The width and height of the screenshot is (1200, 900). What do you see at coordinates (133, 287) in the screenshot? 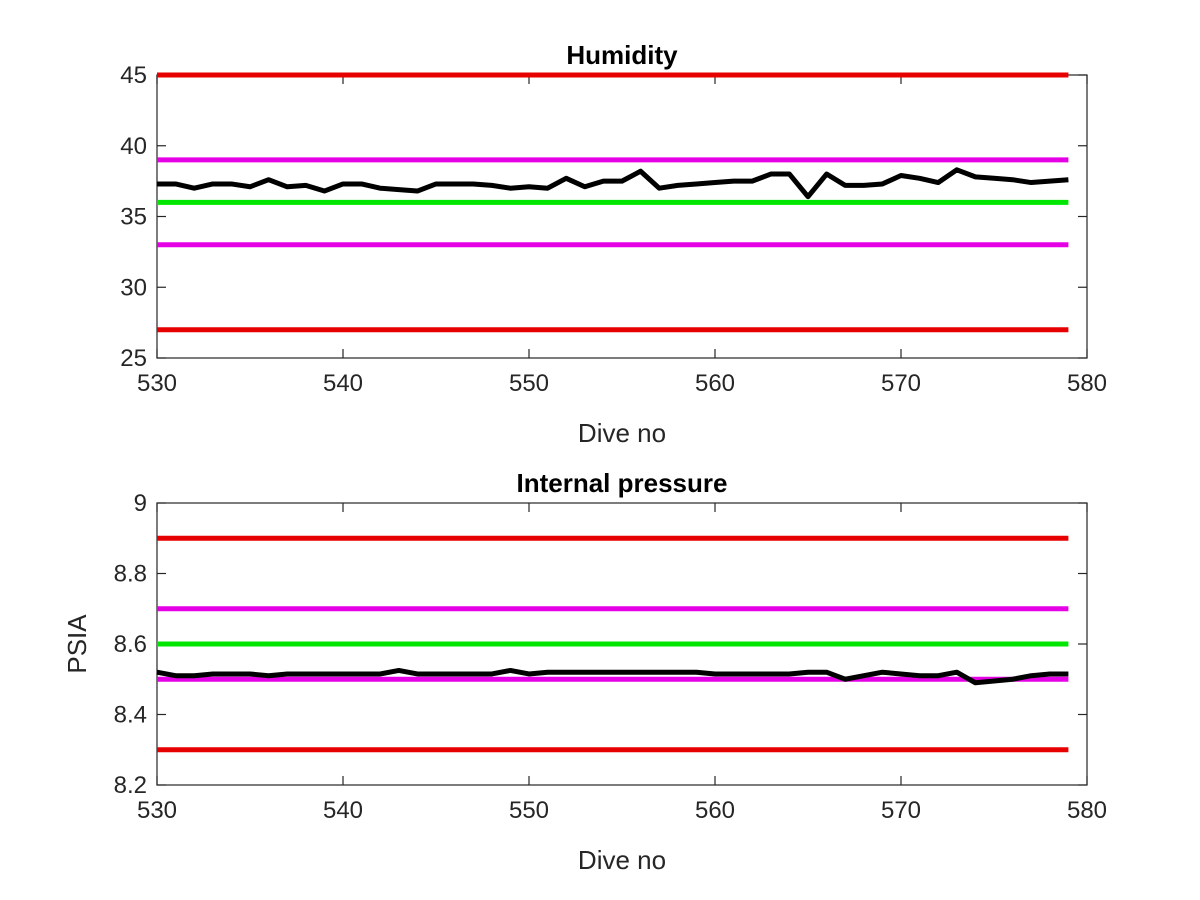
I see `y-tick-label: 30` at bounding box center [133, 287].